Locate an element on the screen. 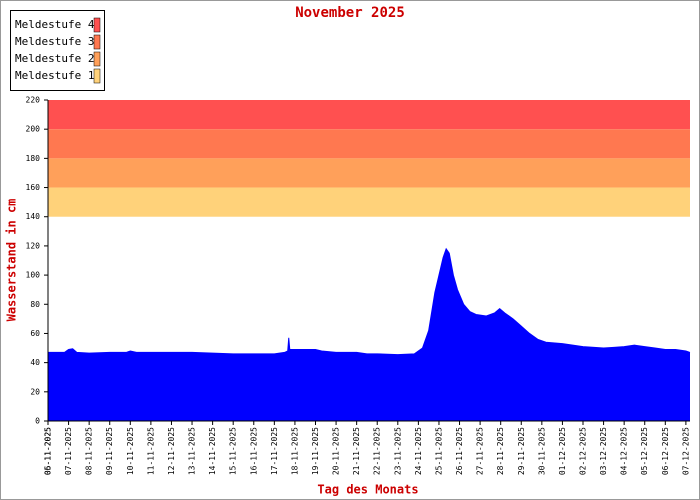 The image size is (700, 500). y-tick-label: 100 is located at coordinates (33, 275).